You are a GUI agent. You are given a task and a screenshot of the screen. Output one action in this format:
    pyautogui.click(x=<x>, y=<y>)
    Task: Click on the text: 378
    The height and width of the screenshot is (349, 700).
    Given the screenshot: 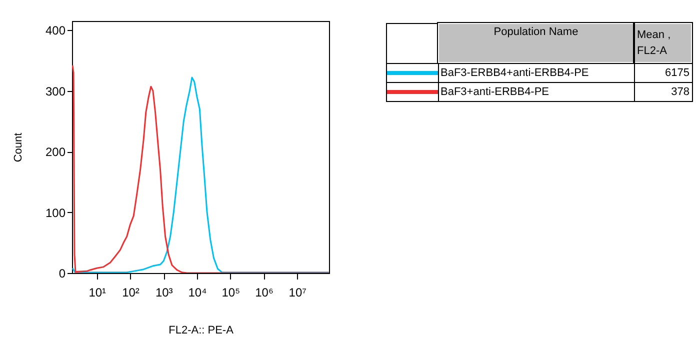 What is the action you would take?
    pyautogui.click(x=663, y=92)
    